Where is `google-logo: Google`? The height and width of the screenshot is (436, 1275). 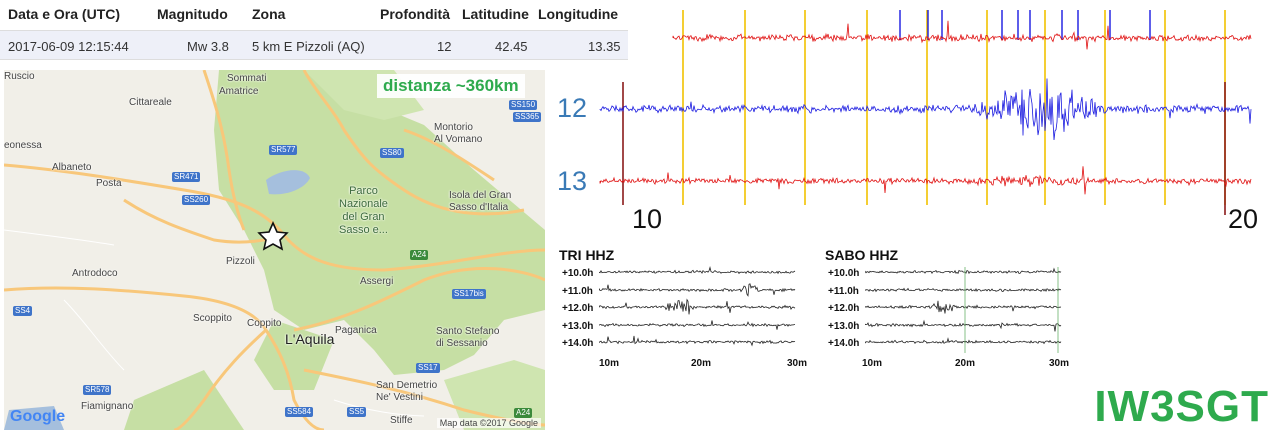 google-logo: Google is located at coordinates (38, 416).